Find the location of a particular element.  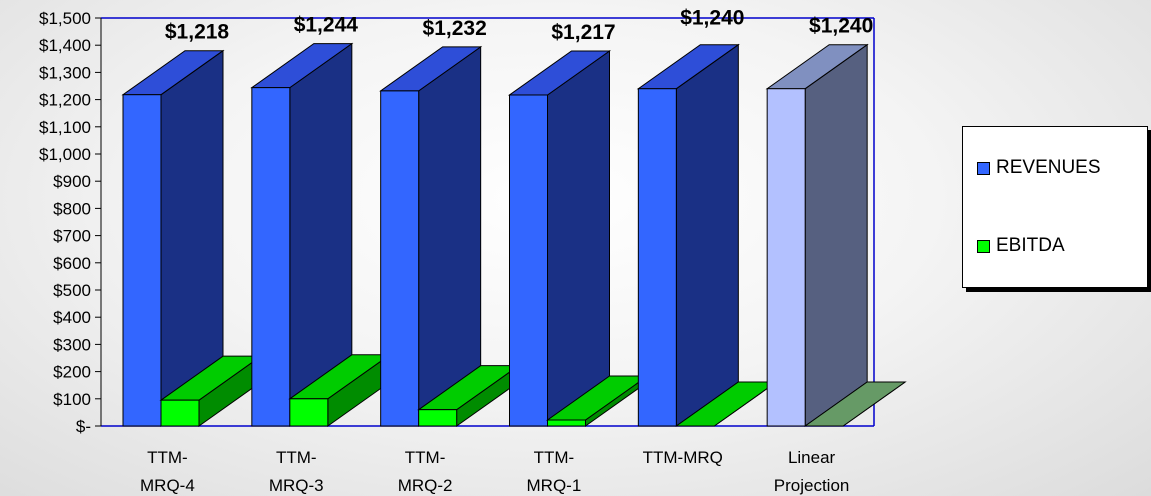

y-tick-label: $1,500 is located at coordinates (65, 18).